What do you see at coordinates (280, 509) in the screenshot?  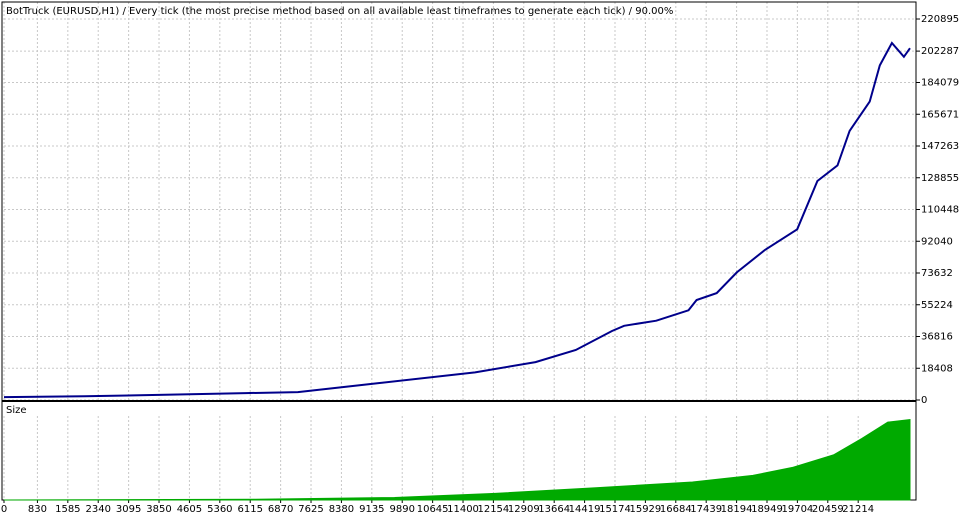 I see `x-tick-label: 6870` at bounding box center [280, 509].